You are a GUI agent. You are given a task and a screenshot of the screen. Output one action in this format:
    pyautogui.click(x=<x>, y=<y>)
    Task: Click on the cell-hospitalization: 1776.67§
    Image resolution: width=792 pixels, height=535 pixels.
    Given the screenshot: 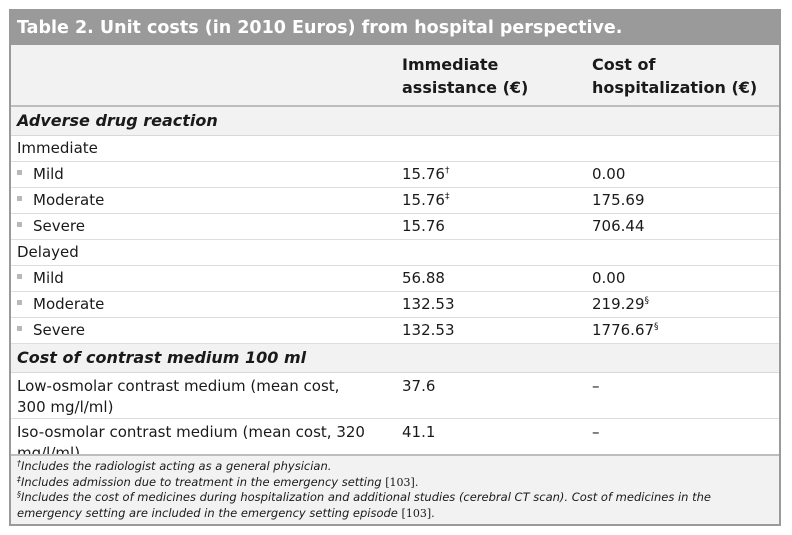 What is the action you would take?
    pyautogui.click(x=625, y=330)
    